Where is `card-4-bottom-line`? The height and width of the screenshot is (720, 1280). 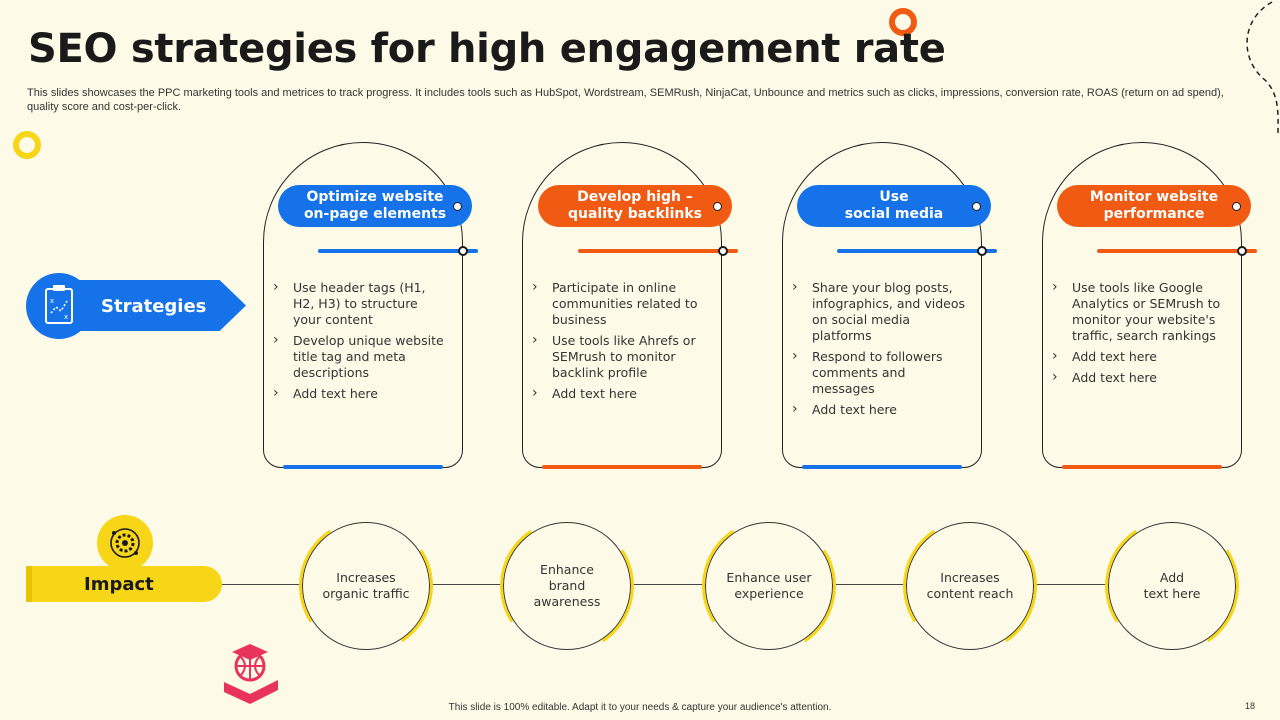 card-4-bottom-line is located at coordinates (1142, 467).